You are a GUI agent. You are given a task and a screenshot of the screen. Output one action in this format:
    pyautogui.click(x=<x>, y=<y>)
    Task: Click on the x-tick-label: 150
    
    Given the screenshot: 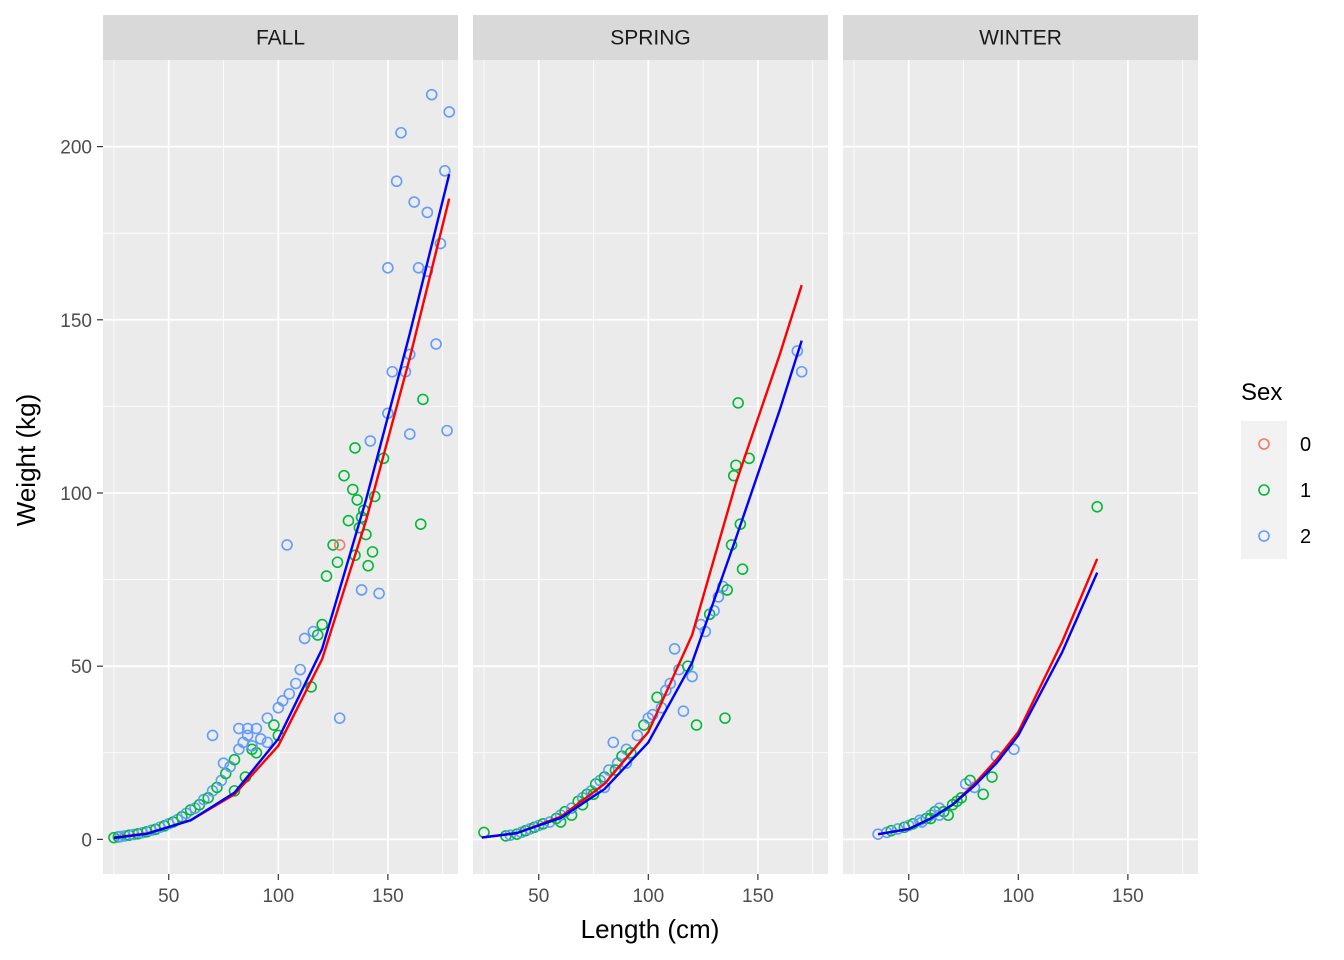 What is the action you would take?
    pyautogui.click(x=388, y=896)
    